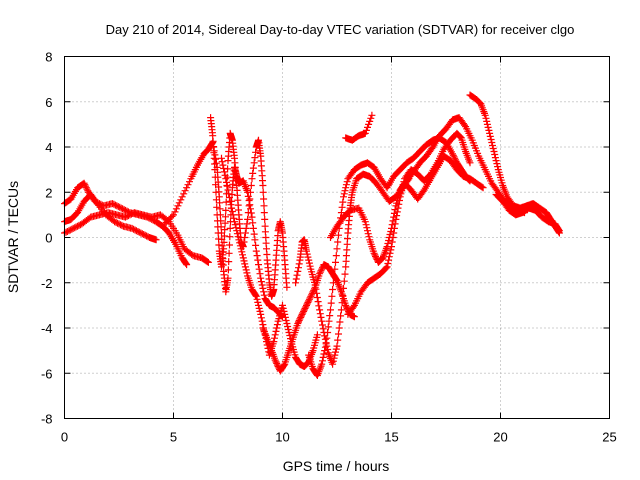 This screenshot has height=480, width=640. What do you see at coordinates (500, 437) in the screenshot?
I see `x-tick-label: 20` at bounding box center [500, 437].